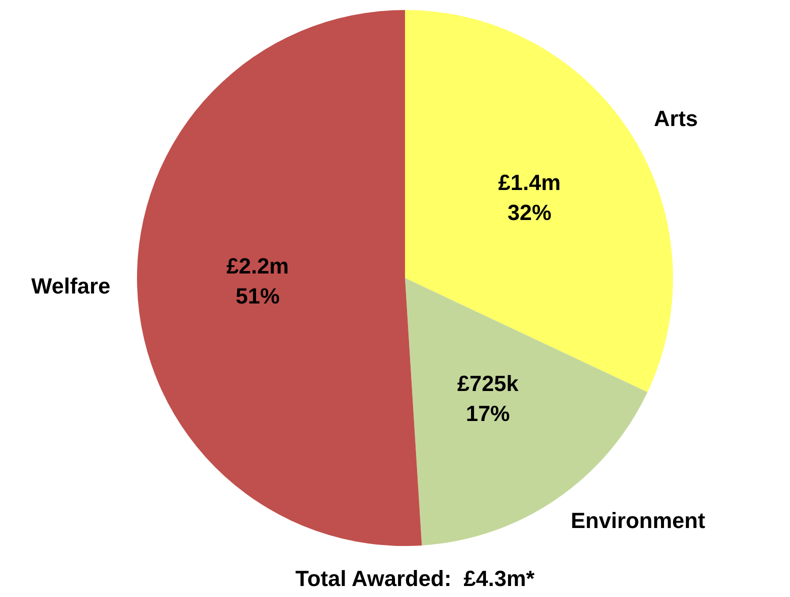 The width and height of the screenshot is (790, 597). What do you see at coordinates (638, 520) in the screenshot?
I see `slice-label: Environment` at bounding box center [638, 520].